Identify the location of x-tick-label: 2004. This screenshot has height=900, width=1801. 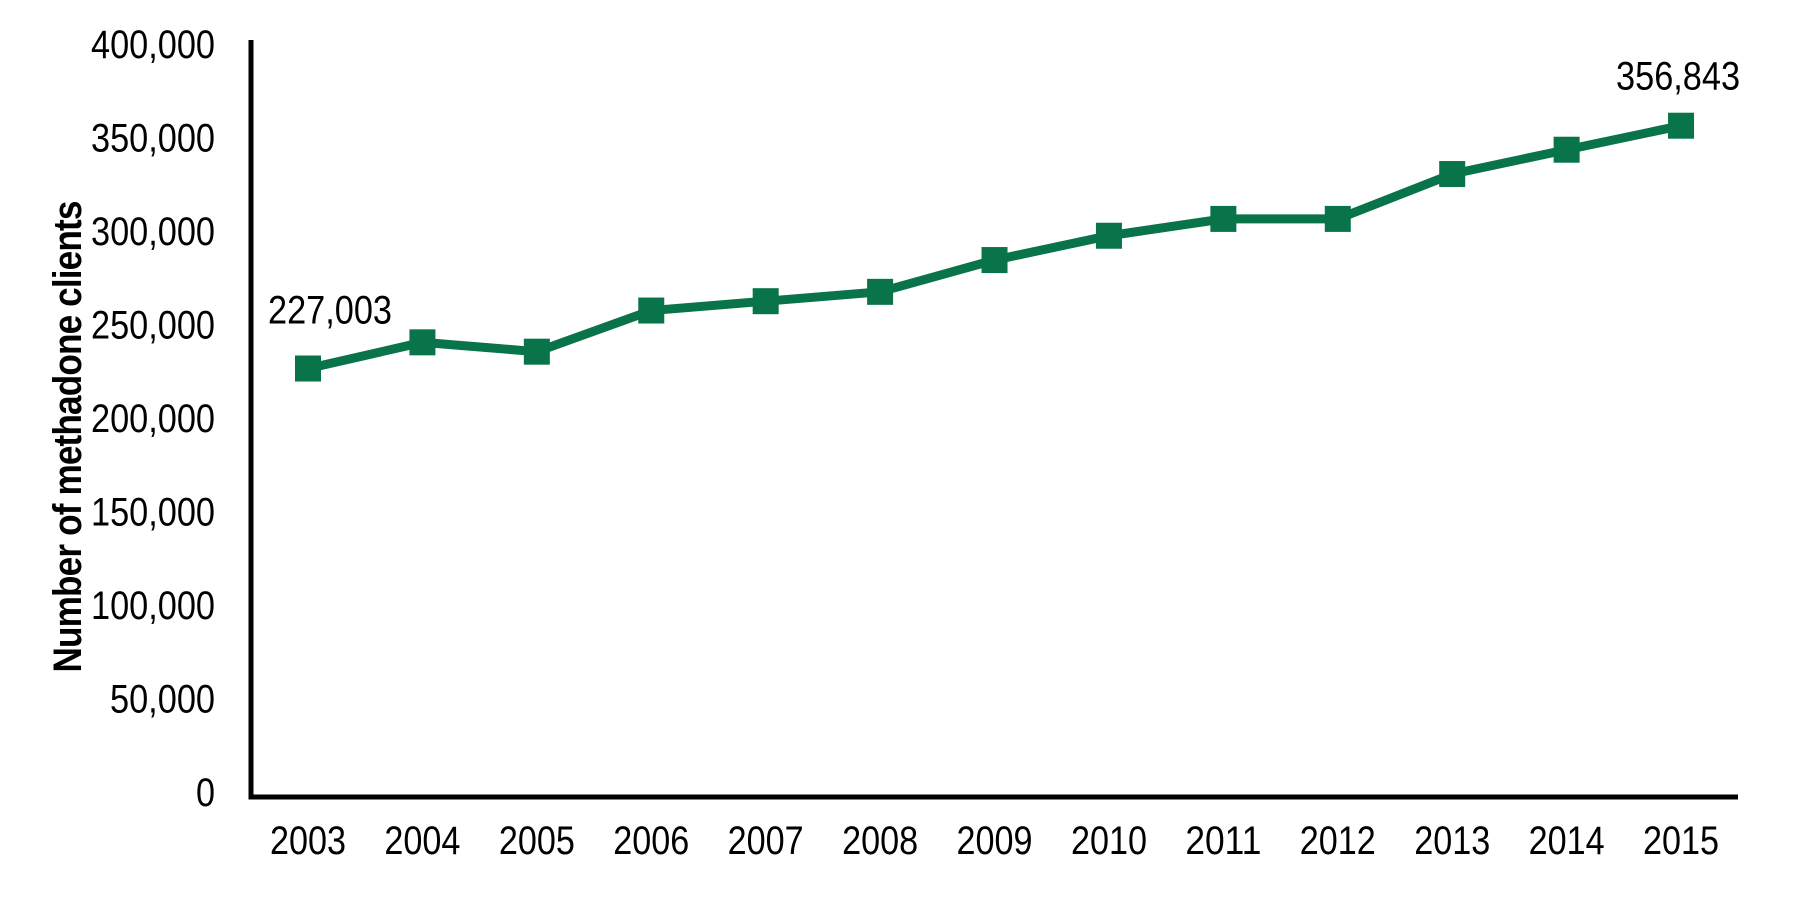
(422, 841).